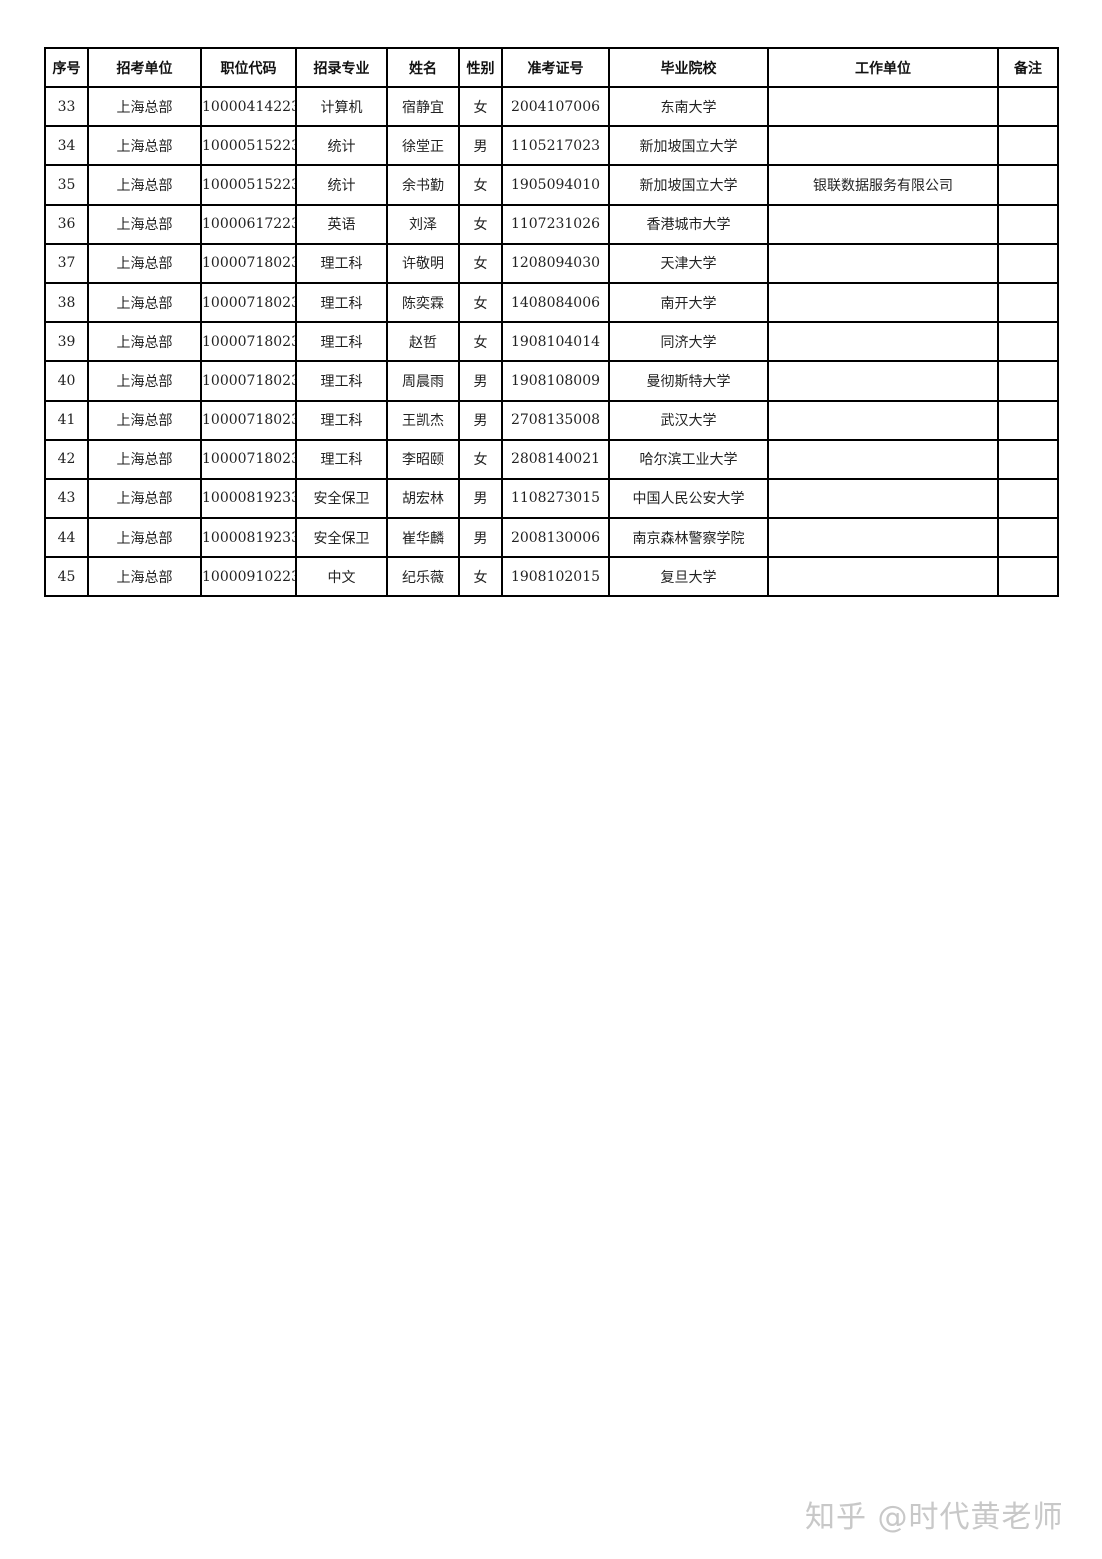 The width and height of the screenshot is (1102, 1559). I want to click on cell-school: 香港城市大学, so click(688, 224).